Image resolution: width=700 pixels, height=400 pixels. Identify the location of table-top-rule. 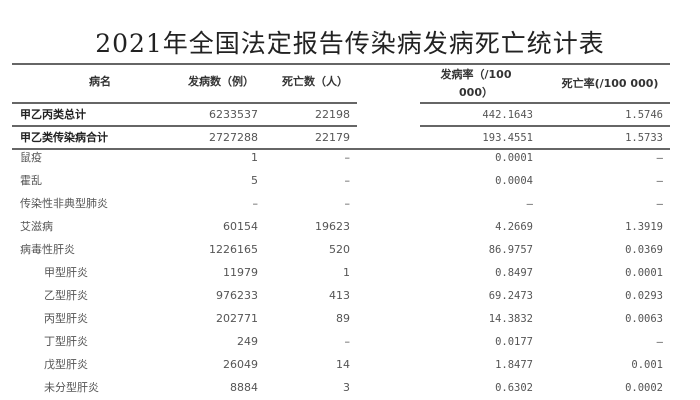
(341, 64).